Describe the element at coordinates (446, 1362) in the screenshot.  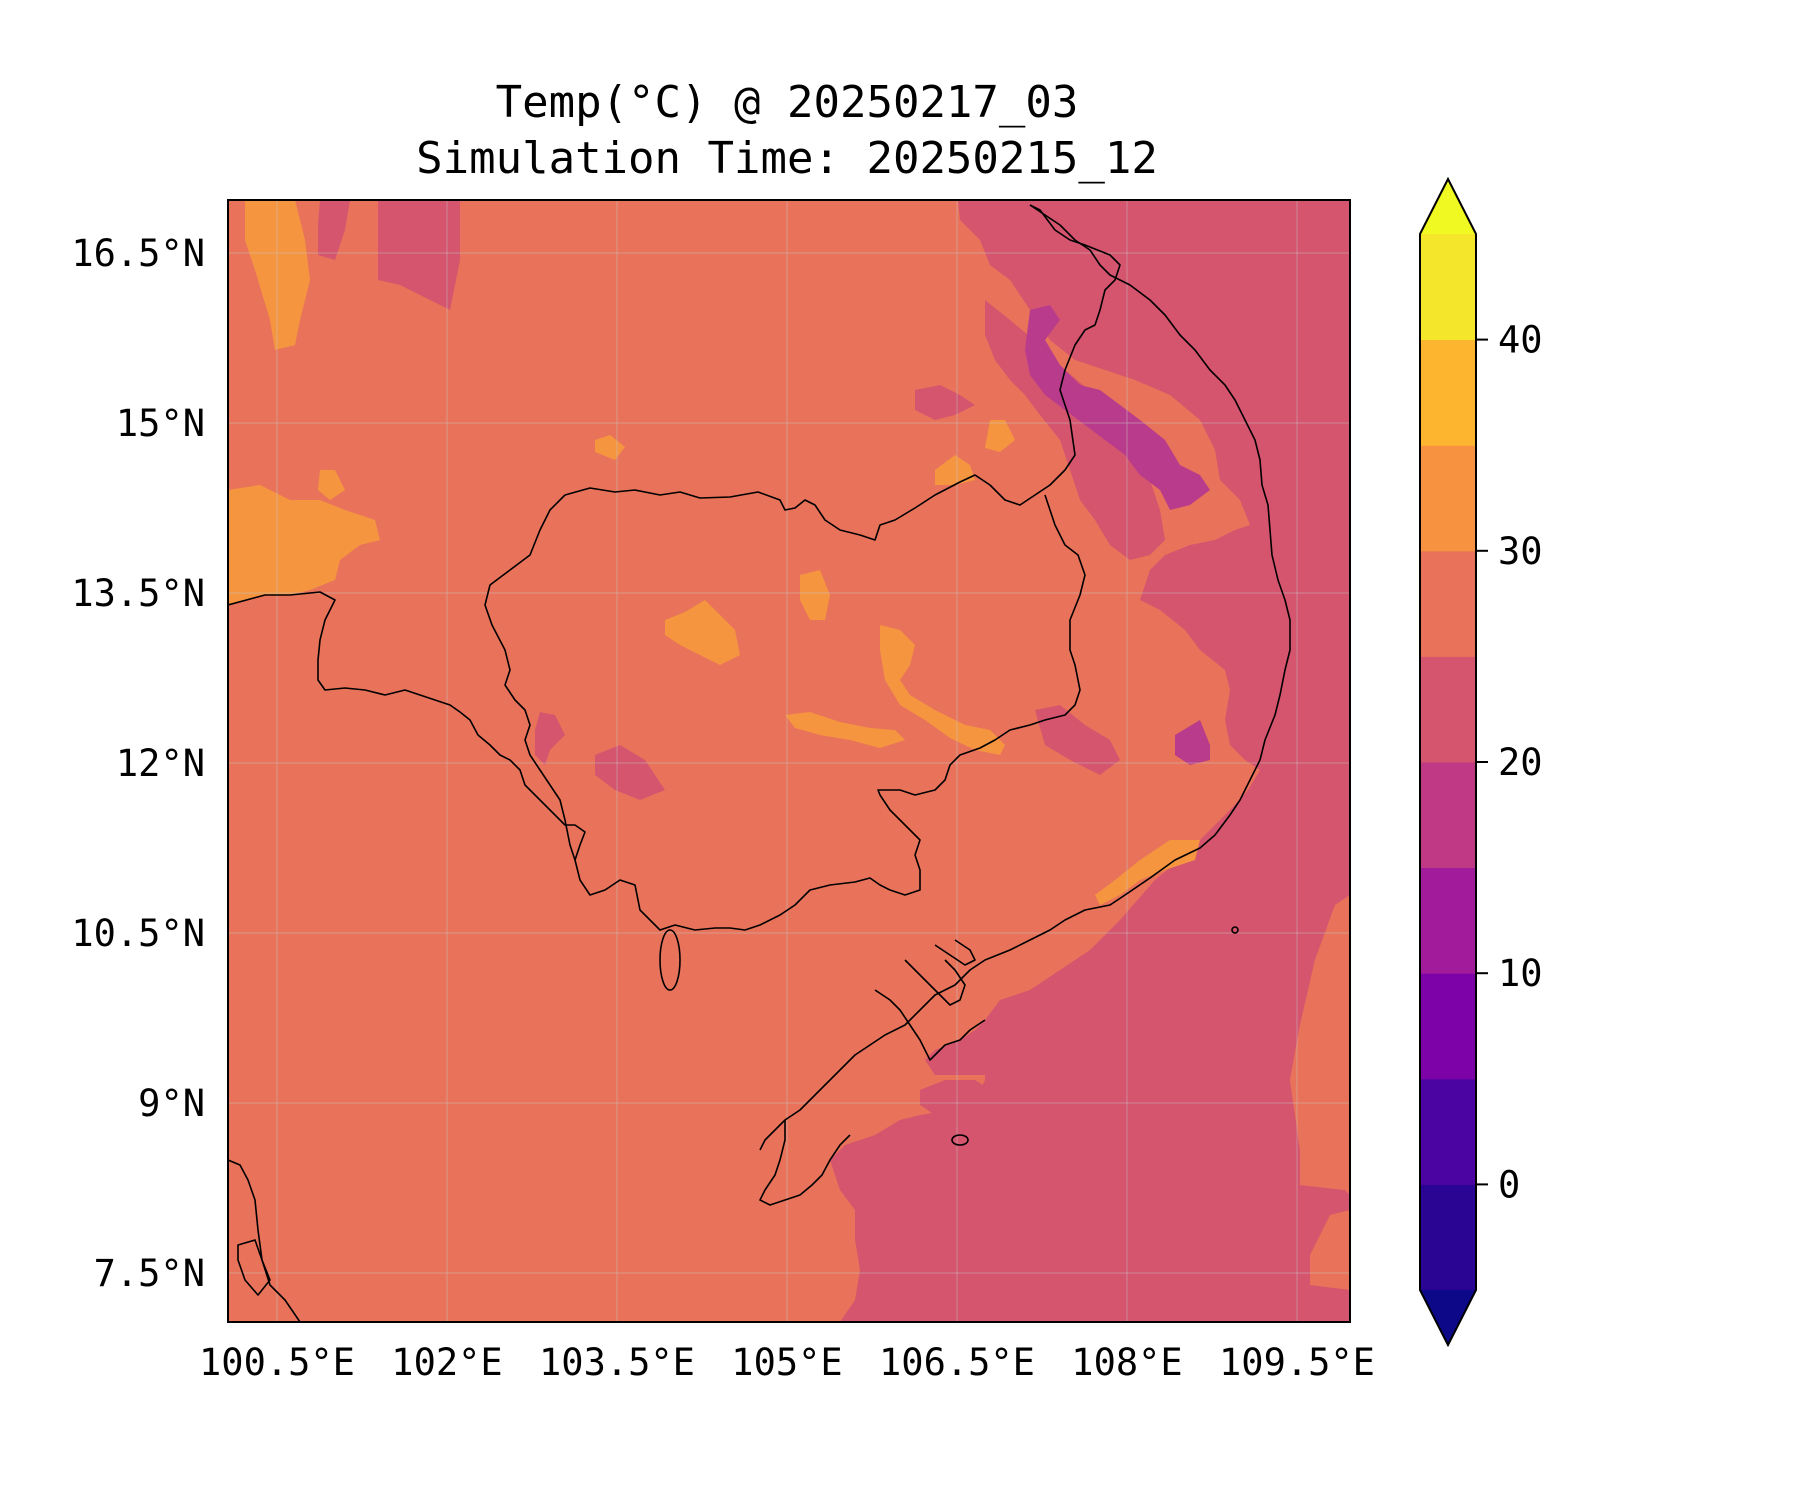
I see `x-tick-label: 102°E` at that location.